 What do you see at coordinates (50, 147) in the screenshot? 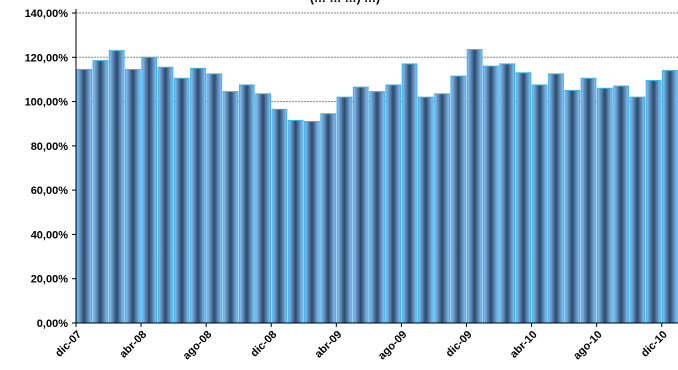
I see `y-tick-label: 80,00%` at bounding box center [50, 147].